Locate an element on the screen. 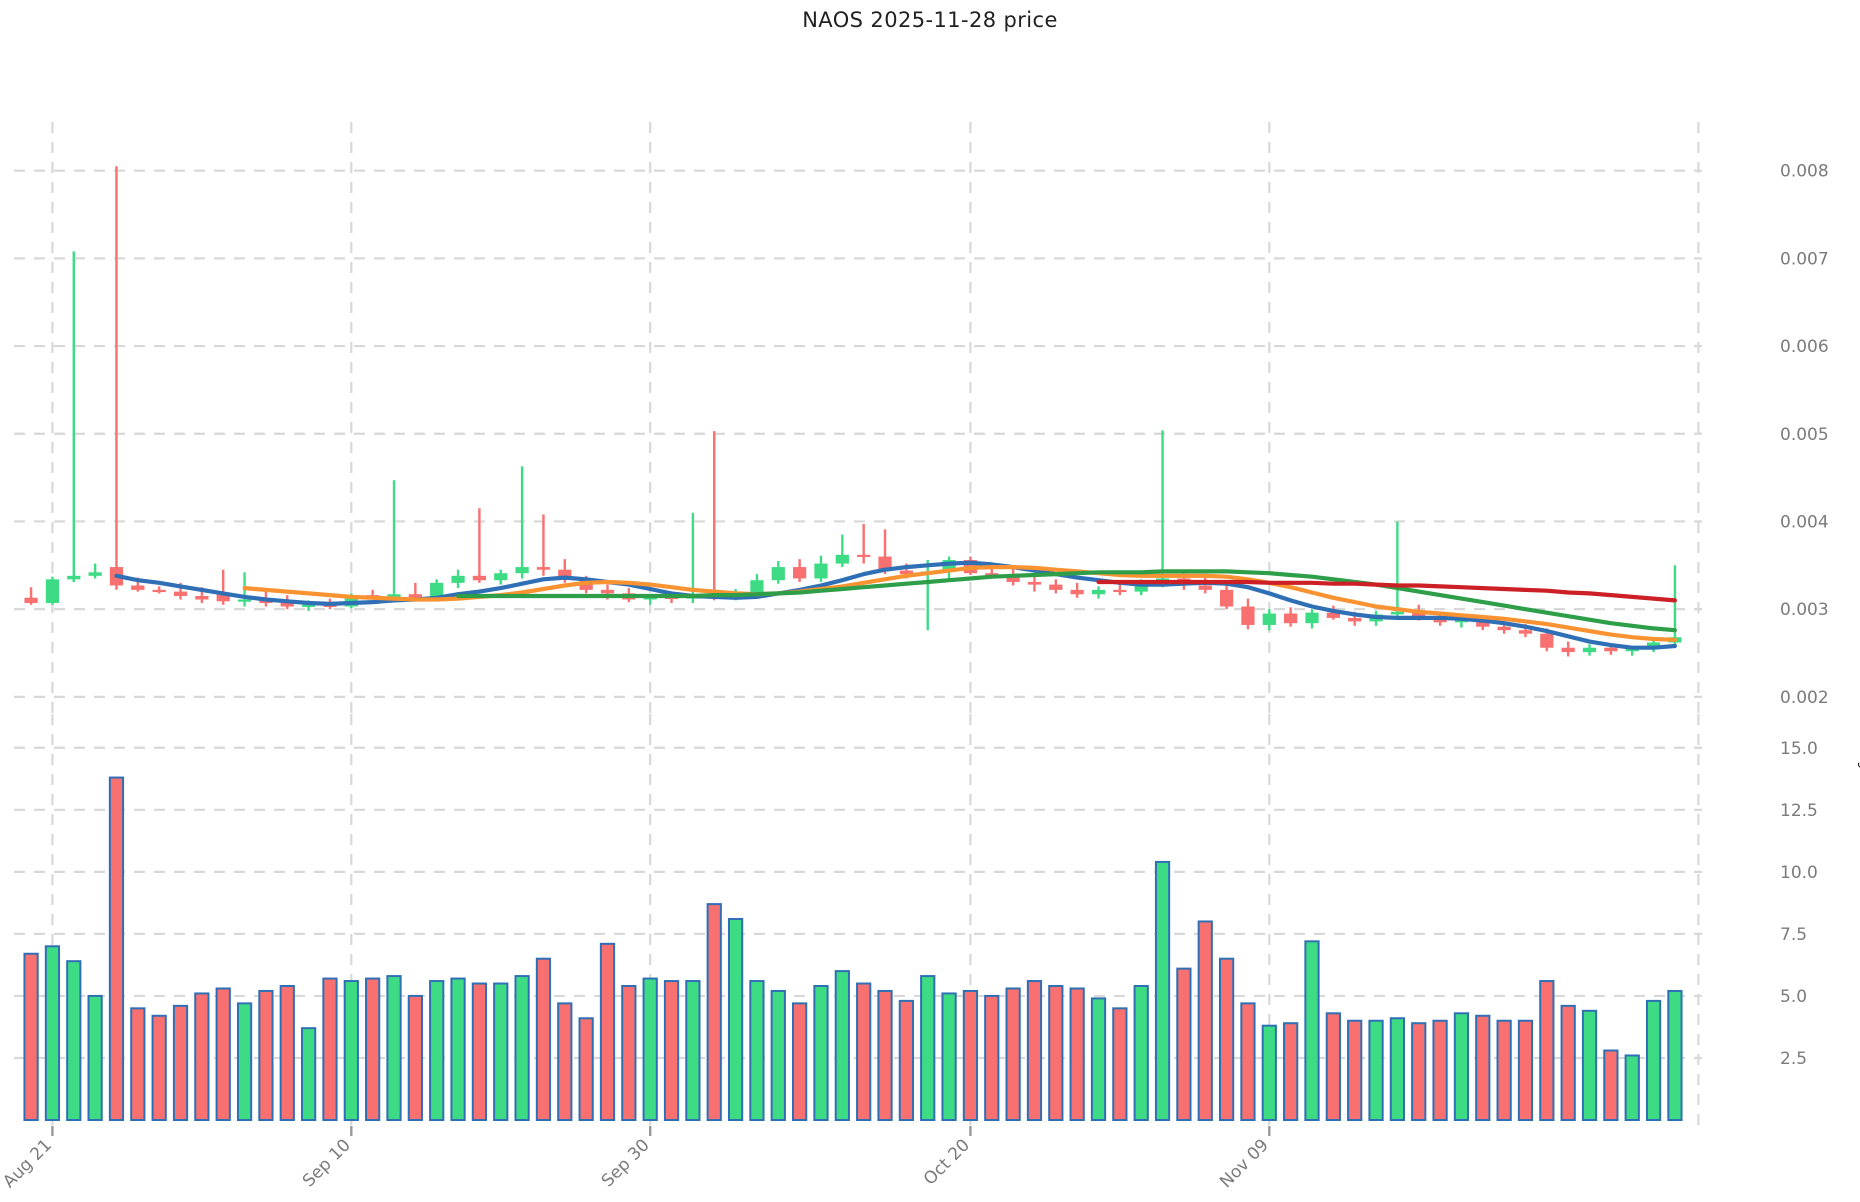 The width and height of the screenshot is (1860, 1202). price-tick-labels: 0.008 0.007 0.006 0.005 0.004 0.003 0.002 is located at coordinates (1804, 435).